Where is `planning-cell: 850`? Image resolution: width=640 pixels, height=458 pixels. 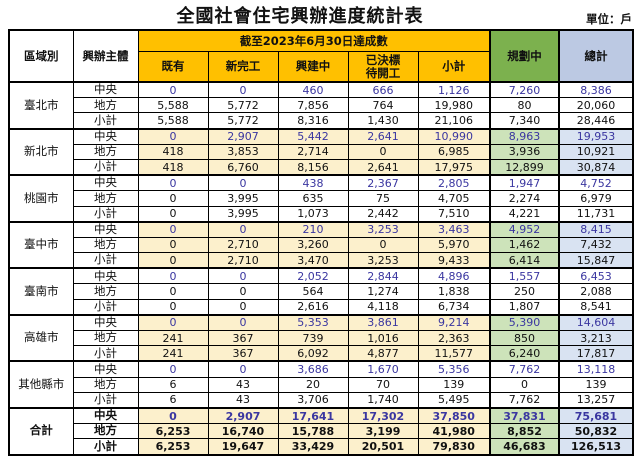
planning-cell: 850 is located at coordinates (524, 338).